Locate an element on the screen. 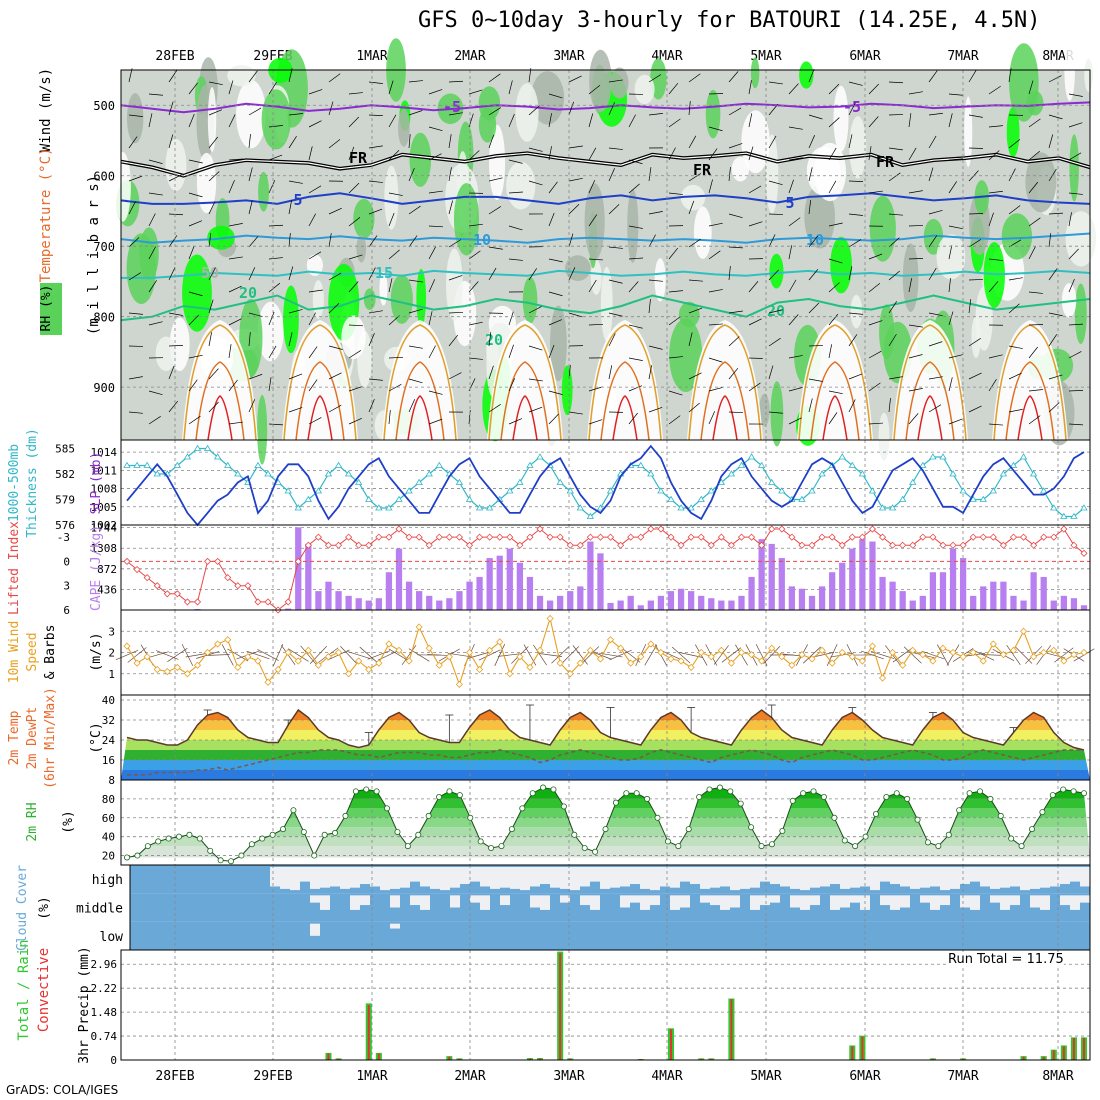 This screenshot has width=1100, height=1100. date-label-bottom: 3MAR is located at coordinates (568, 1076).